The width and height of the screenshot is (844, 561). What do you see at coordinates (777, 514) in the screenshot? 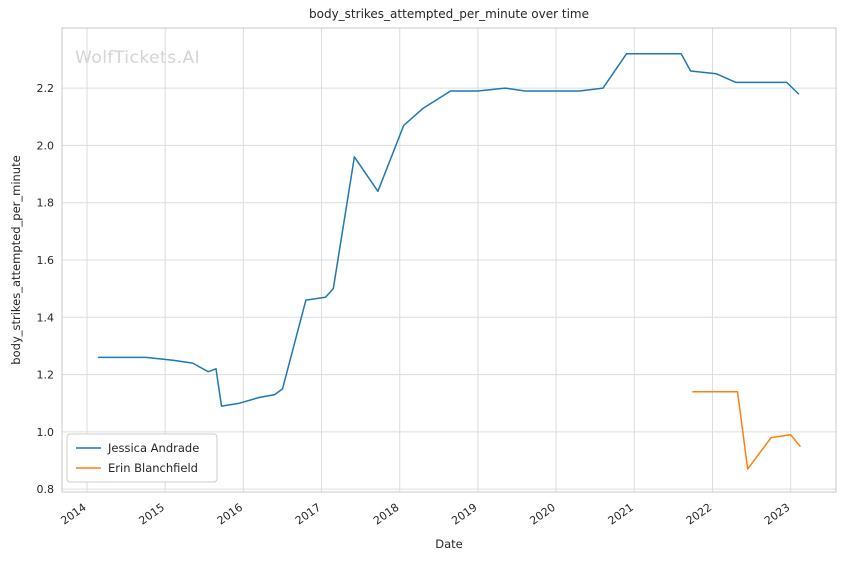
I see `x-tick-label: 2023` at bounding box center [777, 514].